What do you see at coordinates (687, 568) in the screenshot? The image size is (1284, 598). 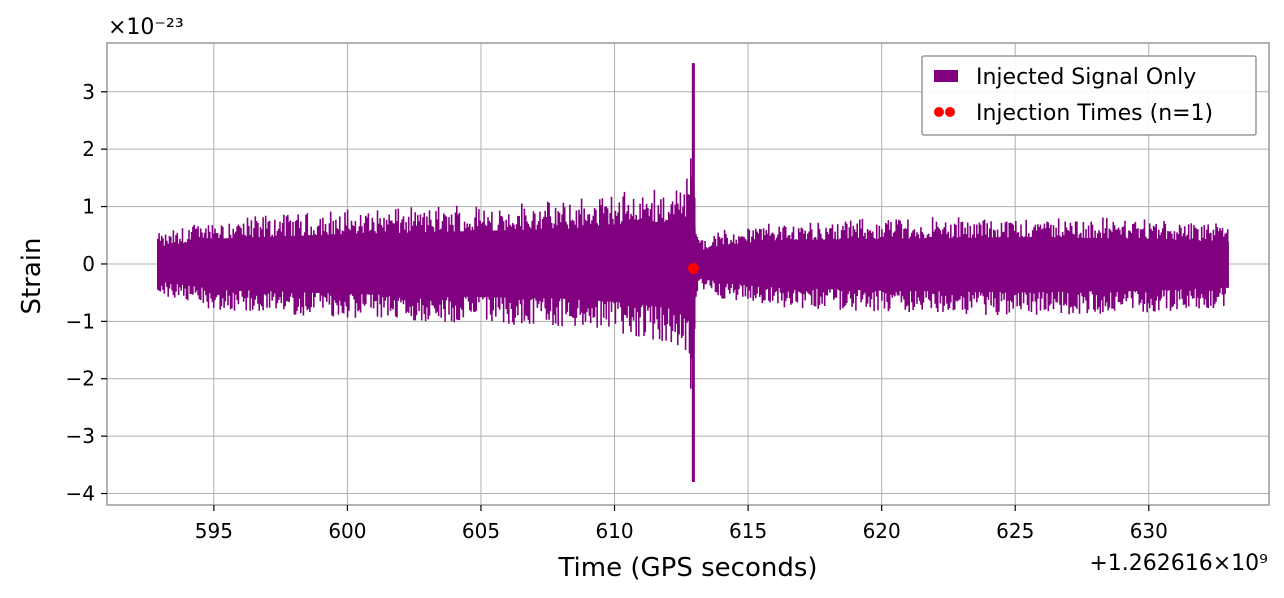 I see `x-axis-label: Time (GPS seconds)` at bounding box center [687, 568].